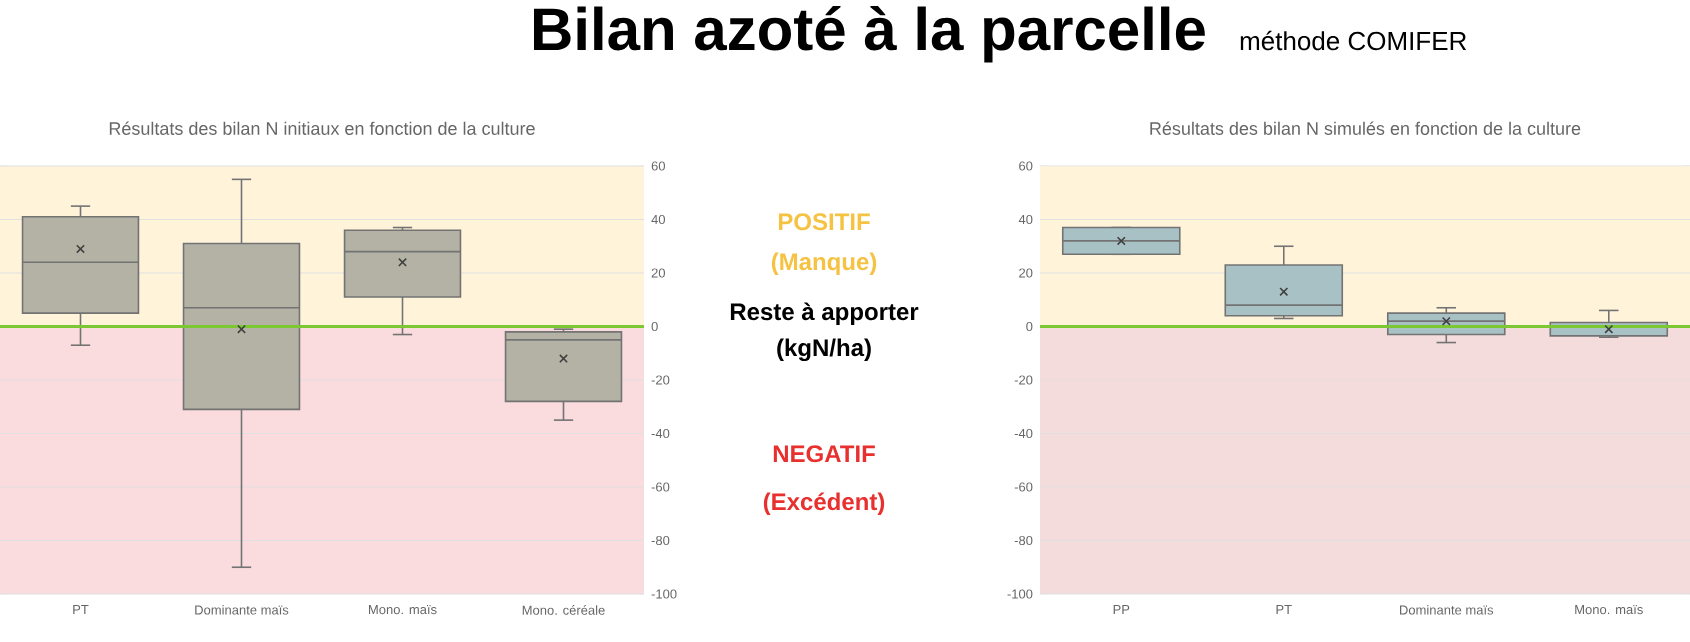 Image resolution: width=1690 pixels, height=642 pixels. I want to click on text: (Excédent), so click(824, 503).